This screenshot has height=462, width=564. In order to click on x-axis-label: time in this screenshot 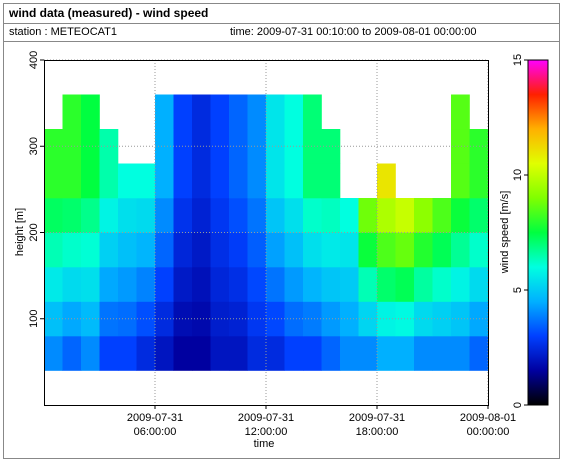, I will do `click(264, 444)`.